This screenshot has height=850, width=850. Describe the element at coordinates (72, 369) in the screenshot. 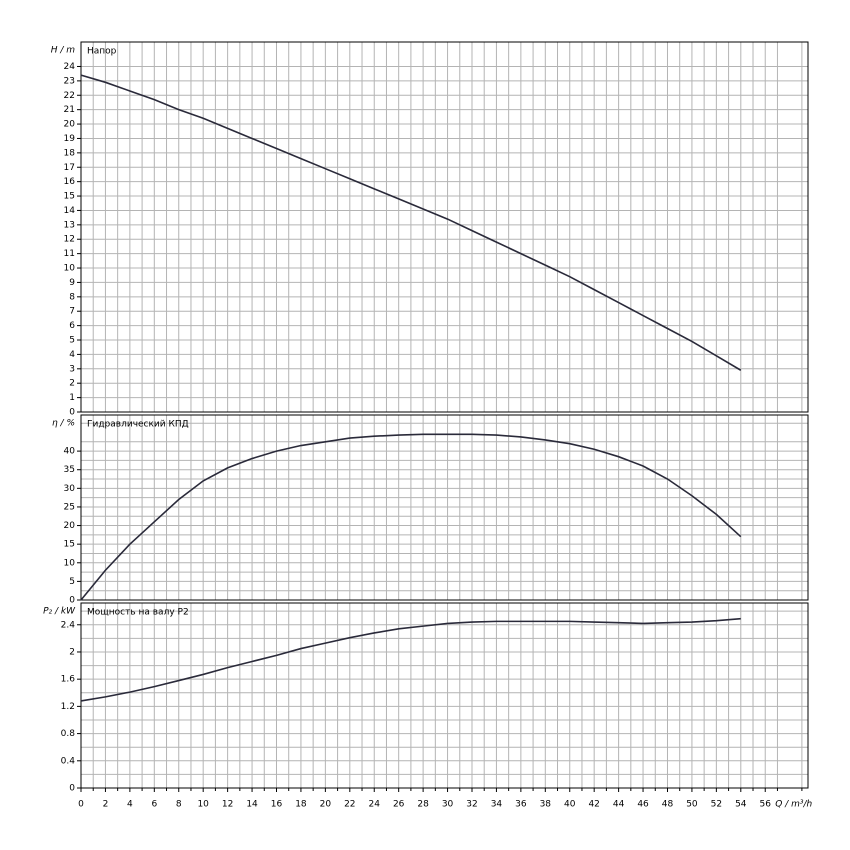

I see `y-tick-label: 3` at that location.